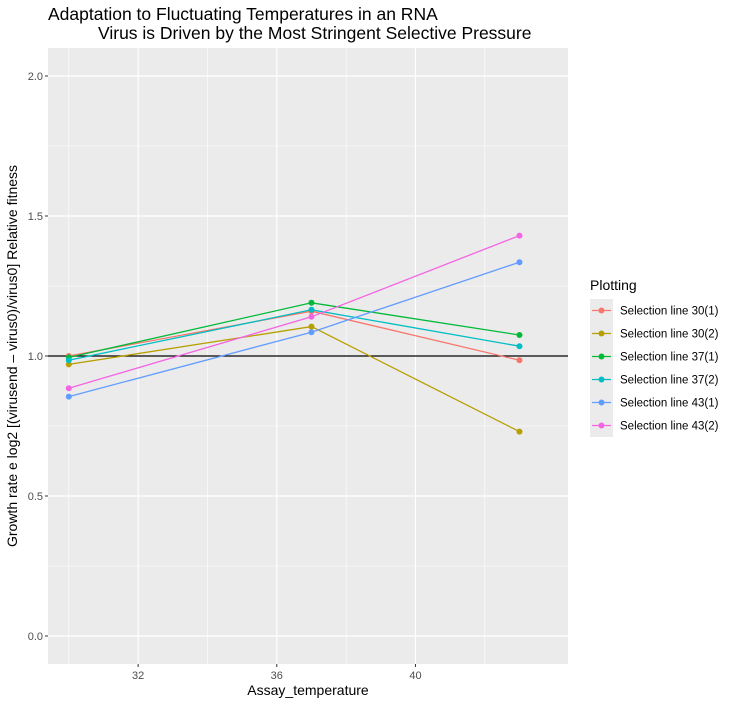 The image size is (741, 705). I want to click on x-axis-title: Assay_temperature, so click(308, 690).